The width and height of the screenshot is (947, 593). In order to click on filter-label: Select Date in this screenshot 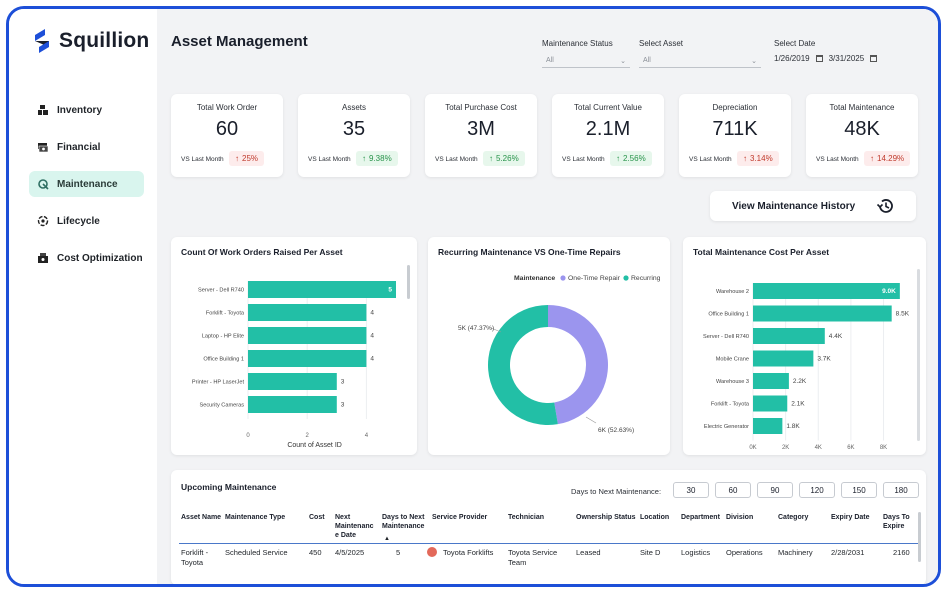, I will do `click(795, 43)`.